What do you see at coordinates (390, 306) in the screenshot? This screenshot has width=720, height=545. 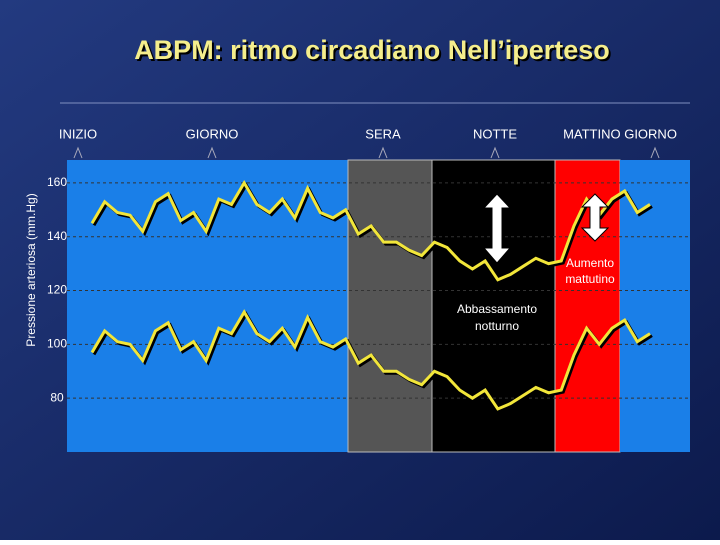 I see `band-evening` at bounding box center [390, 306].